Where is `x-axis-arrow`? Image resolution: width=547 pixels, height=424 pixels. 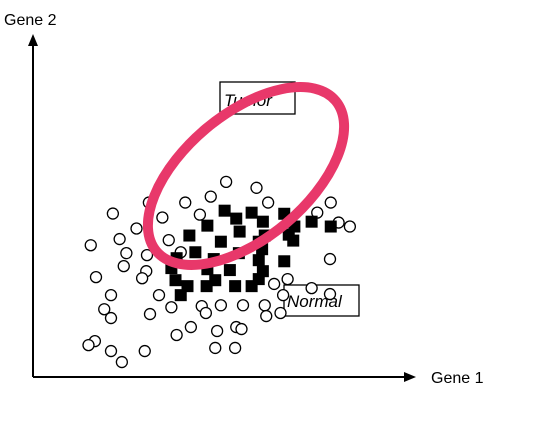 x-axis-arrow is located at coordinates (410, 377).